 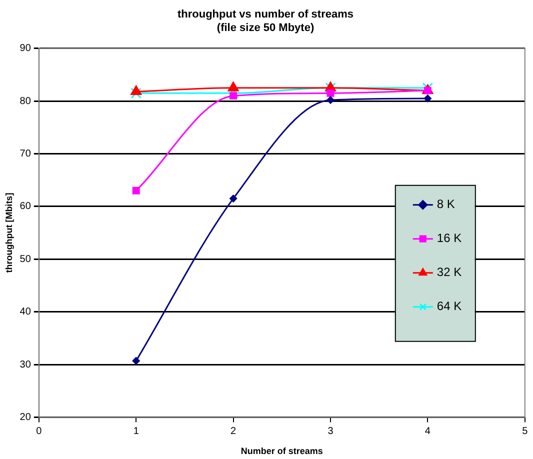 What do you see at coordinates (449, 306) in the screenshot?
I see `legend-label: 64 K` at bounding box center [449, 306].